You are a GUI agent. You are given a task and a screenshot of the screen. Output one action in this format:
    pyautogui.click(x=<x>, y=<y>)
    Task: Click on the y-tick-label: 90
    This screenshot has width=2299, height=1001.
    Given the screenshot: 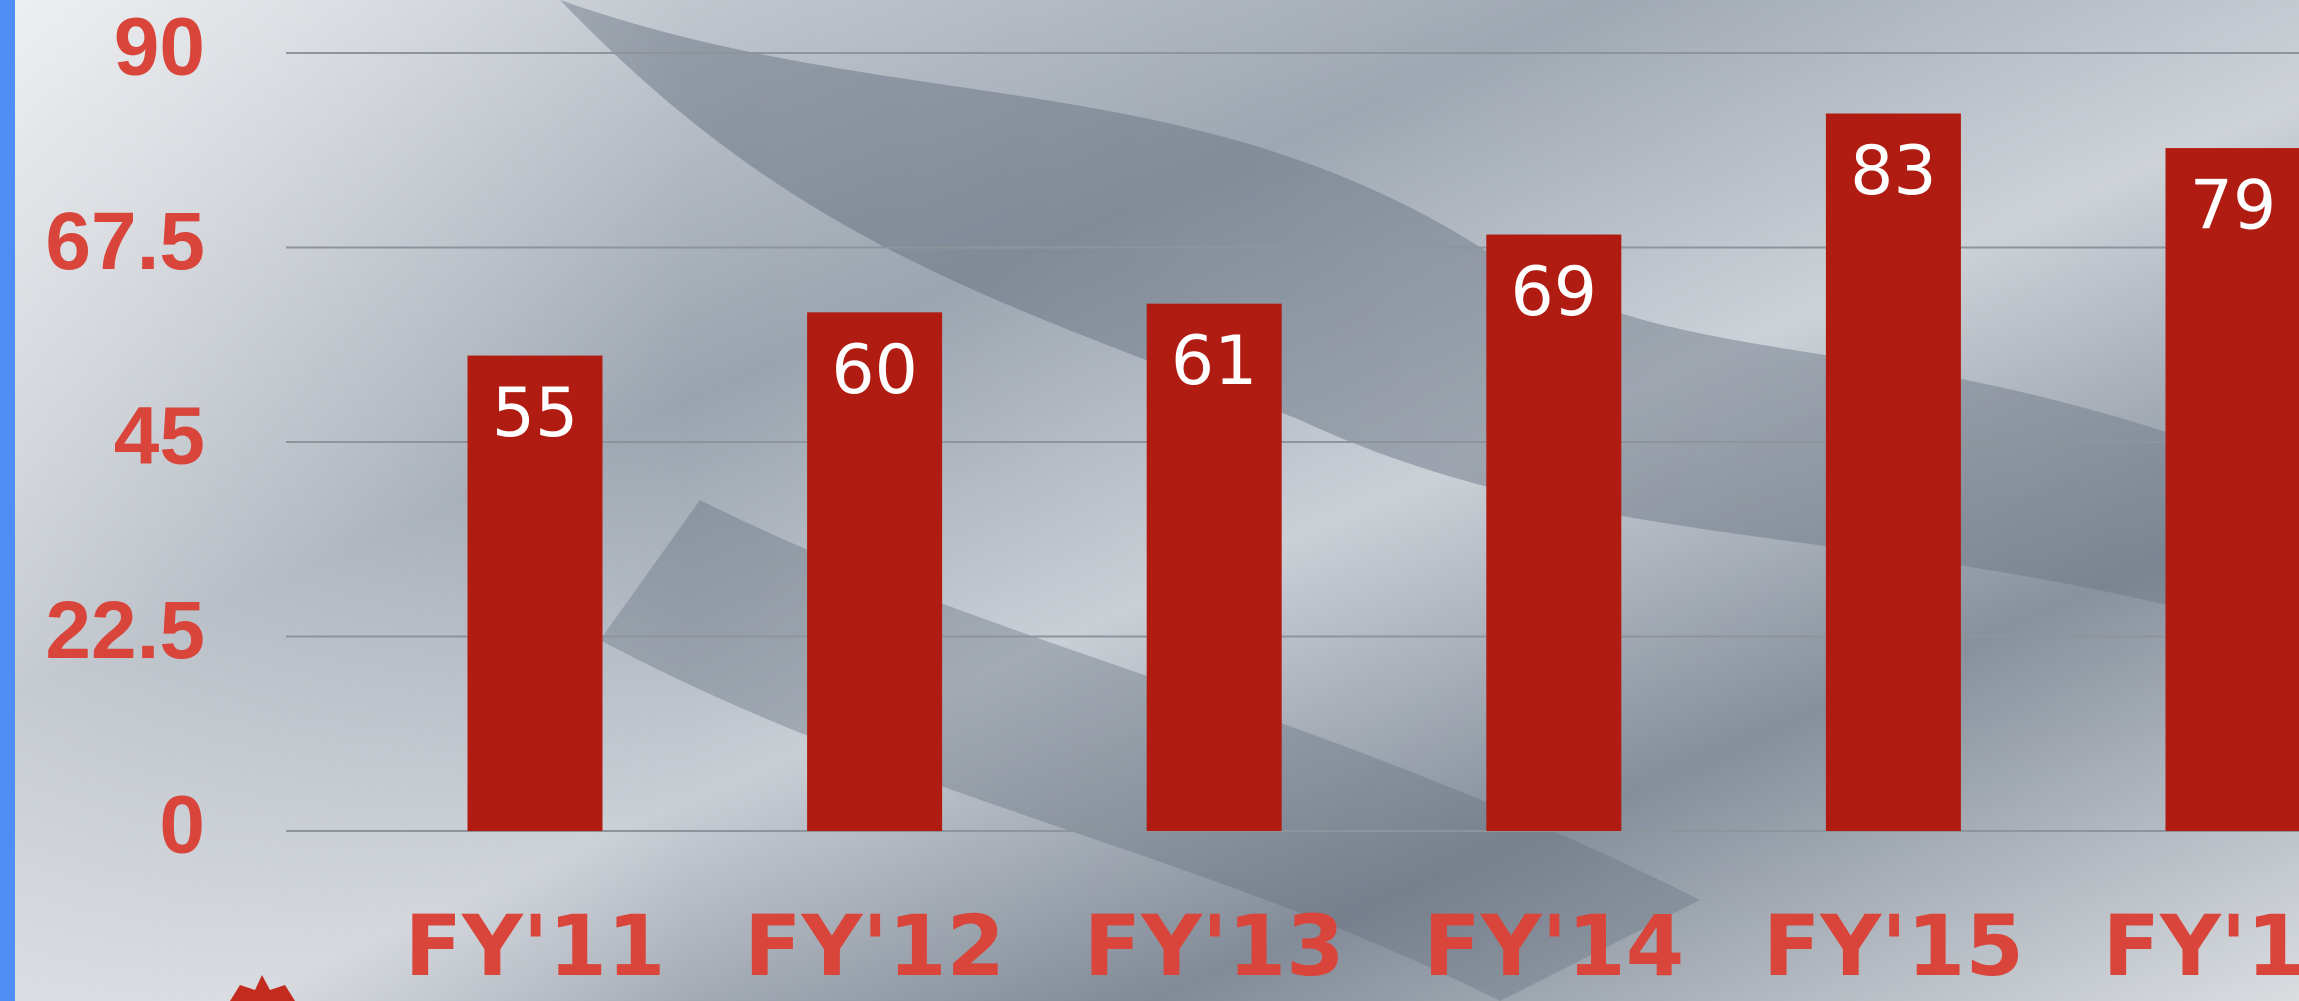 What is the action you would take?
    pyautogui.click(x=159, y=47)
    